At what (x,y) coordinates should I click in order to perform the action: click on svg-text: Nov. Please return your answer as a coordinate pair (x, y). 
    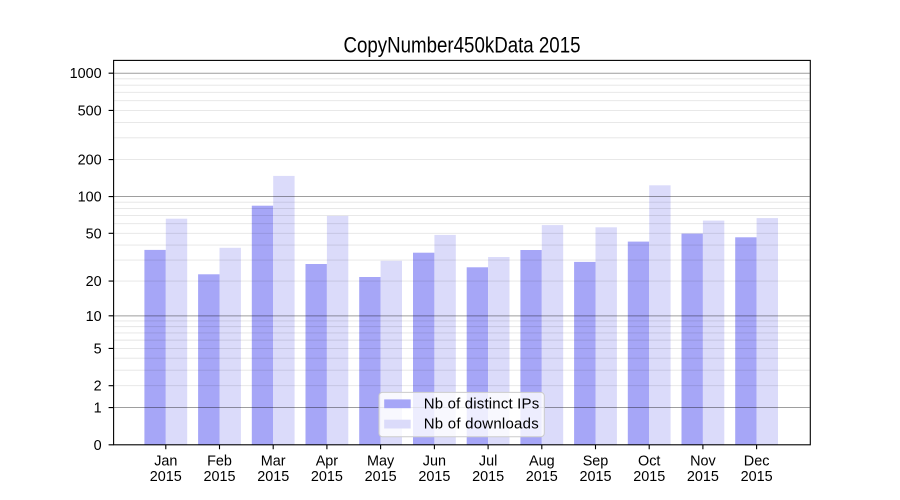
    Looking at the image, I should click on (703, 462).